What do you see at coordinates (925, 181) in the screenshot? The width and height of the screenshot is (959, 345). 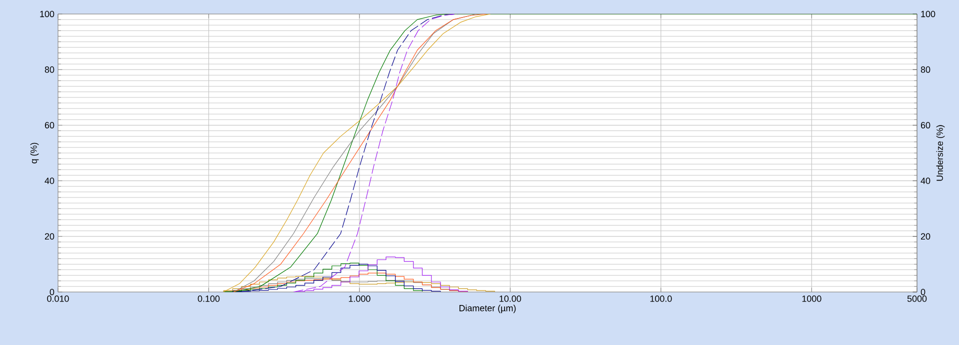 I see `y2-tick-label: 40` at bounding box center [925, 181].